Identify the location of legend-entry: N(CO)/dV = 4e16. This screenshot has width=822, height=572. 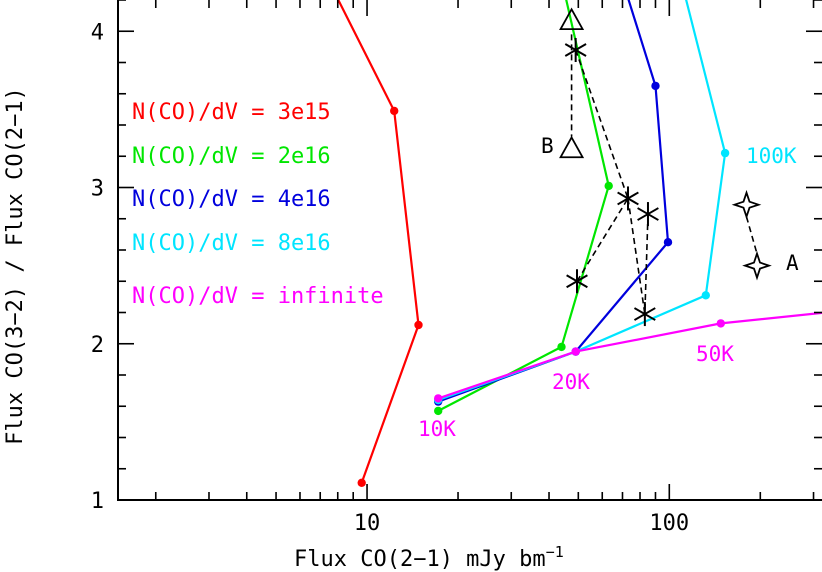
(231, 199).